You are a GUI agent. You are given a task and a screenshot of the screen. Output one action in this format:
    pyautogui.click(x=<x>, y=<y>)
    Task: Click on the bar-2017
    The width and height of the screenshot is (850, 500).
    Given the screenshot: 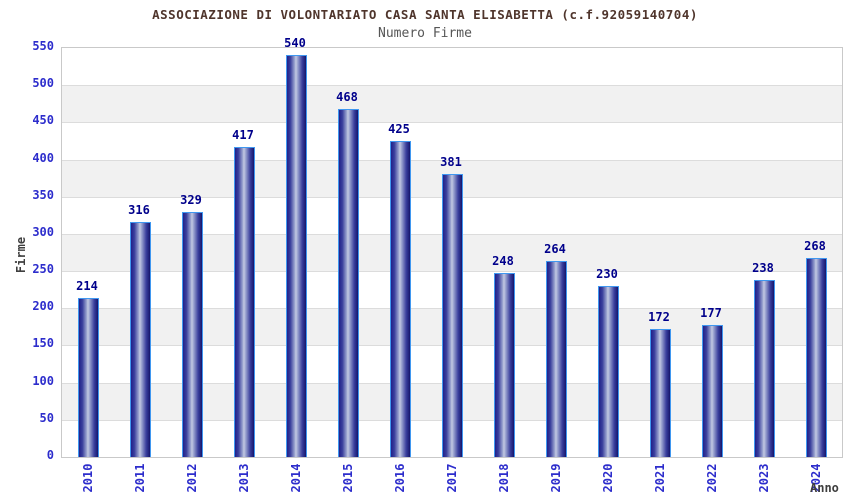 What is the action you would take?
    pyautogui.click(x=452, y=315)
    